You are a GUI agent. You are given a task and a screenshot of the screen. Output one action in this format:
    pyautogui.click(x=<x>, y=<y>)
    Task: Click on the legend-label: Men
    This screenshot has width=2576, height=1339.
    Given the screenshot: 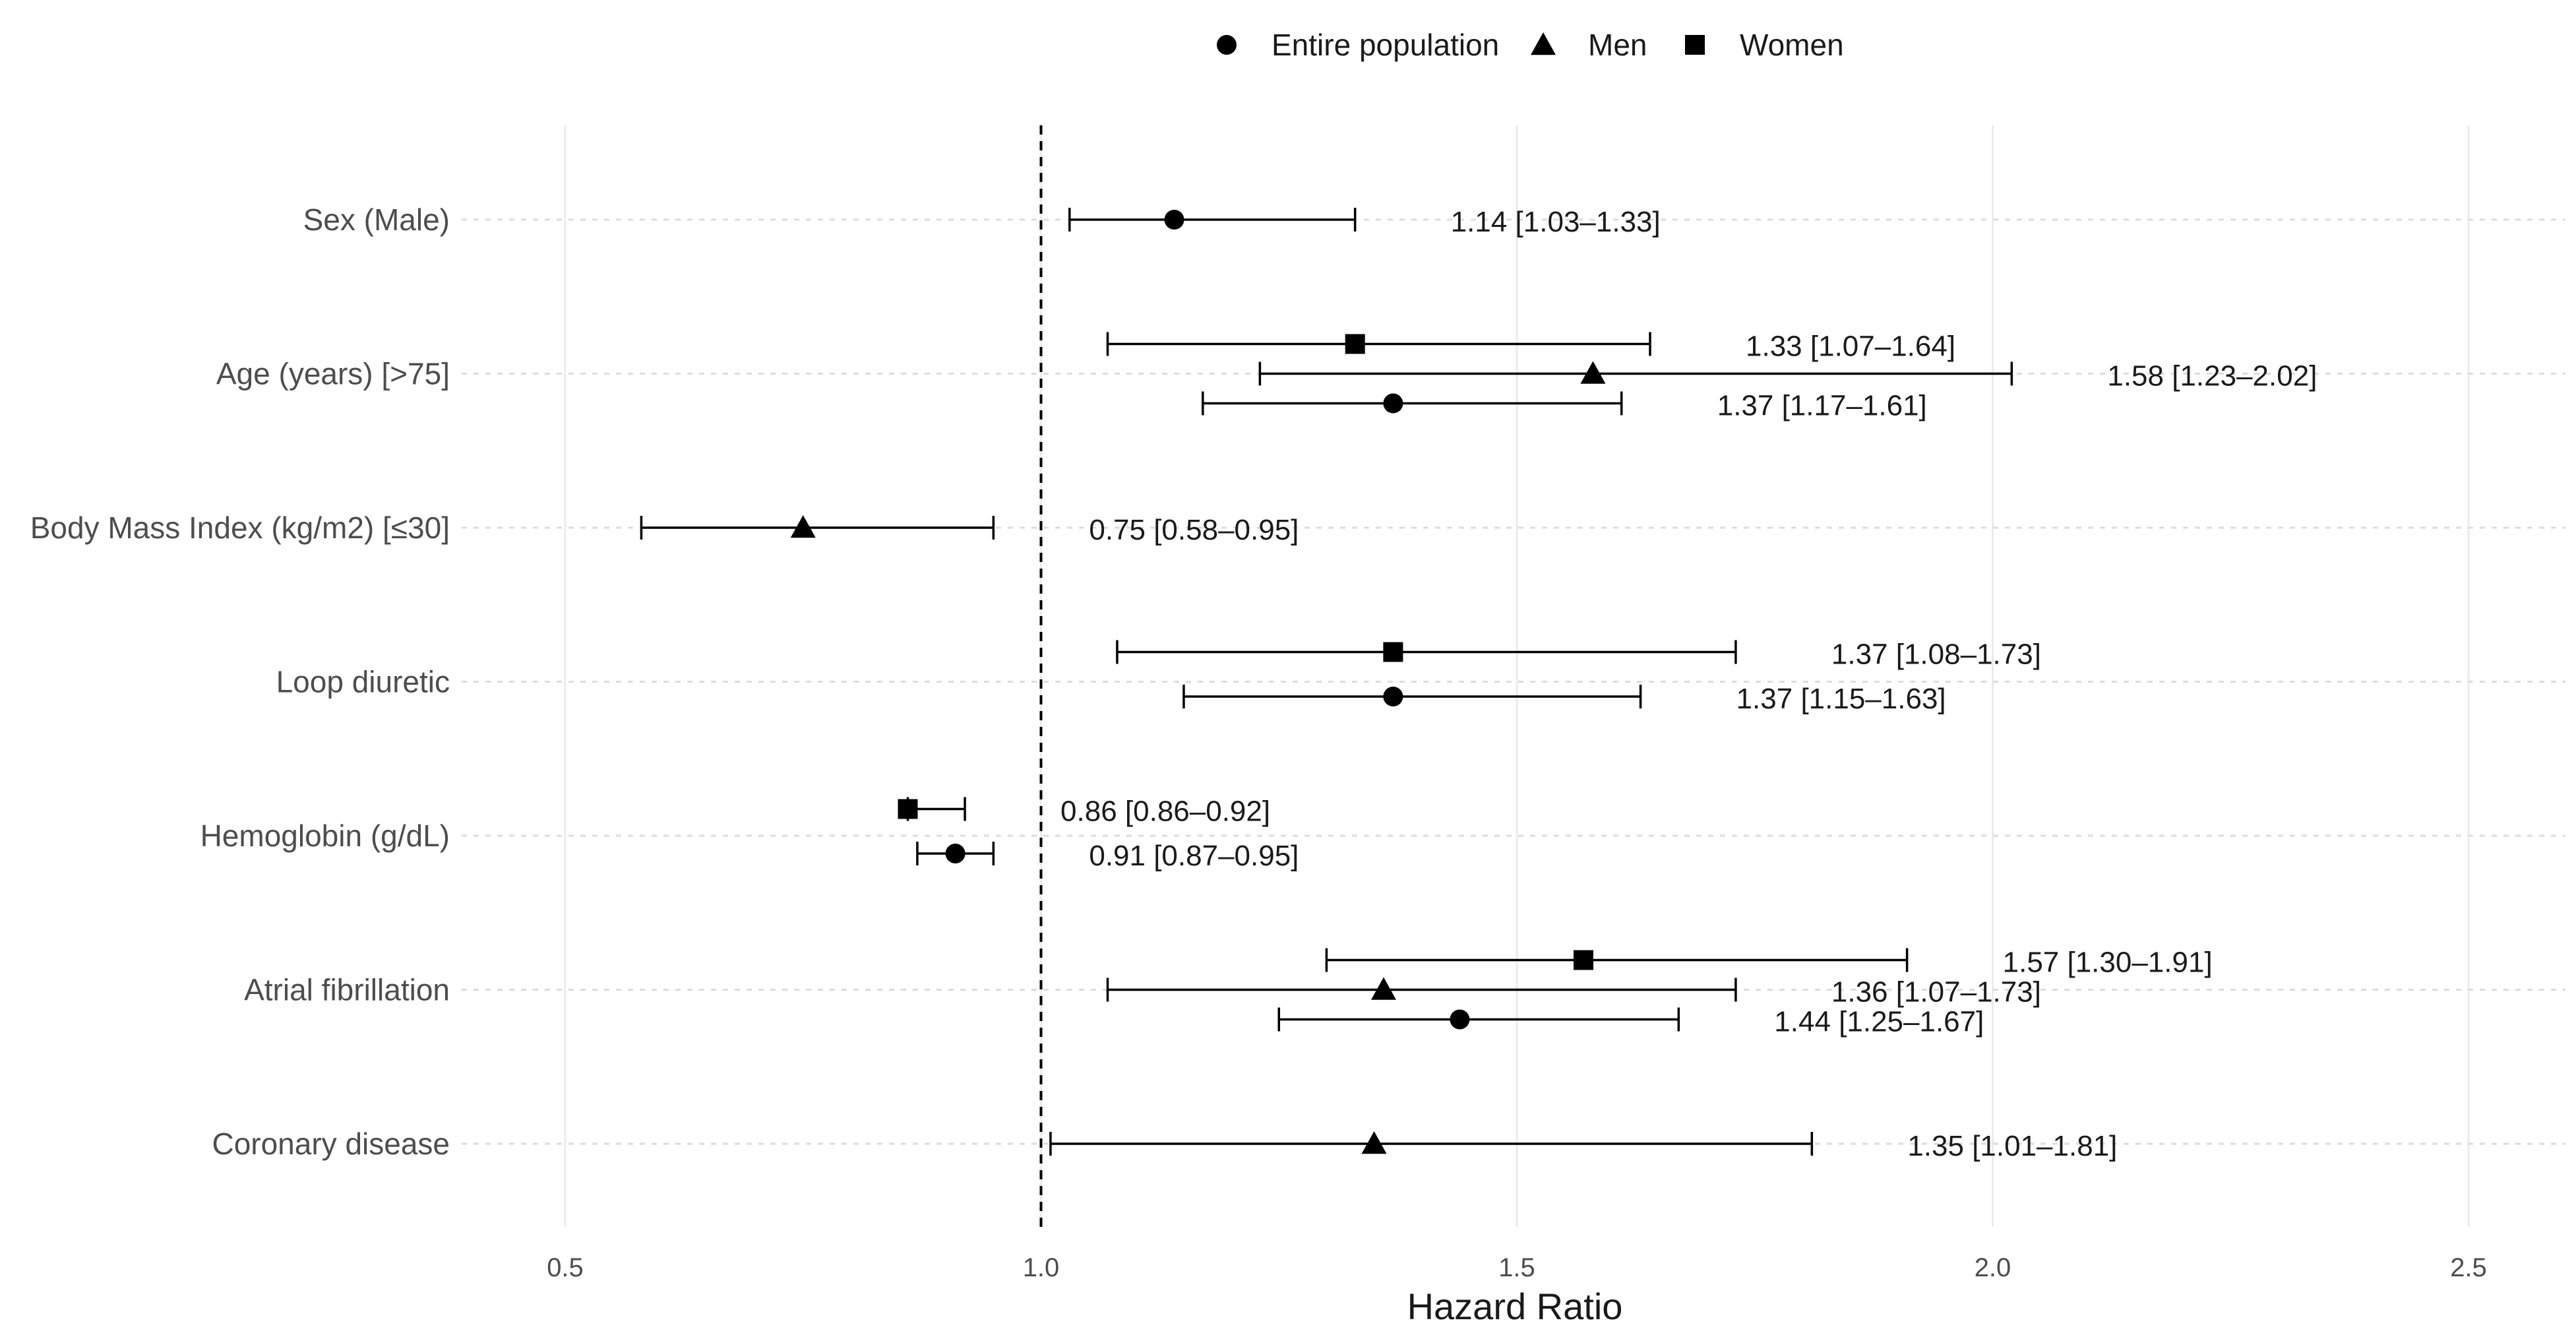 What is the action you would take?
    pyautogui.click(x=1617, y=45)
    